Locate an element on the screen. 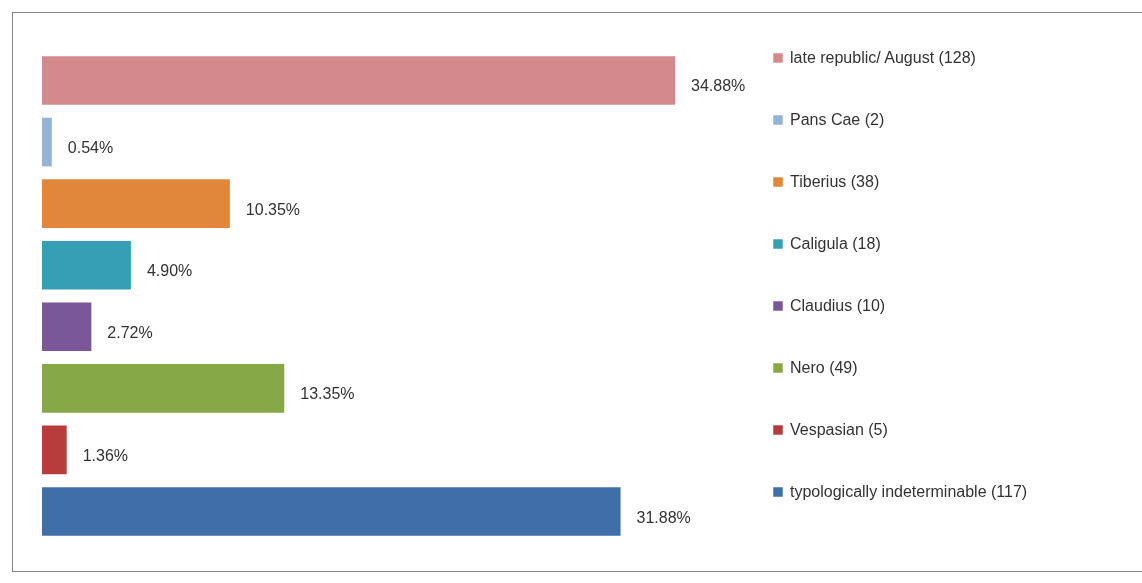  data-label: 31.88% is located at coordinates (663, 517).